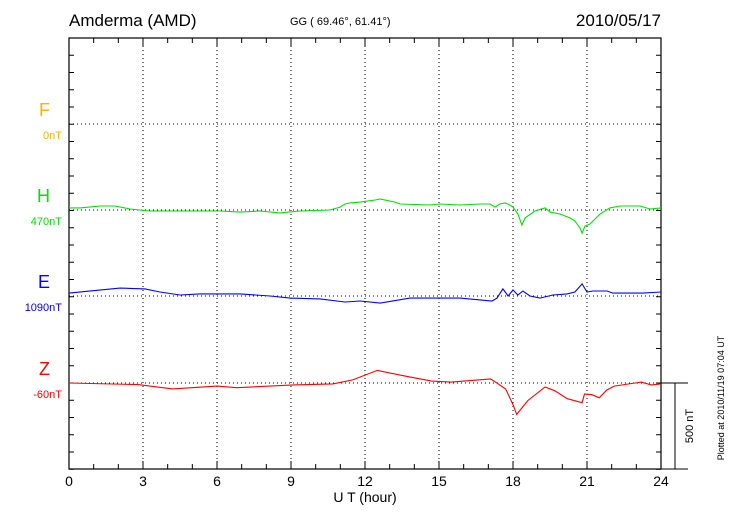 The image size is (730, 520). Describe the element at coordinates (43, 308) in the screenshot. I see `baseline-value-e: 1090nT` at that location.